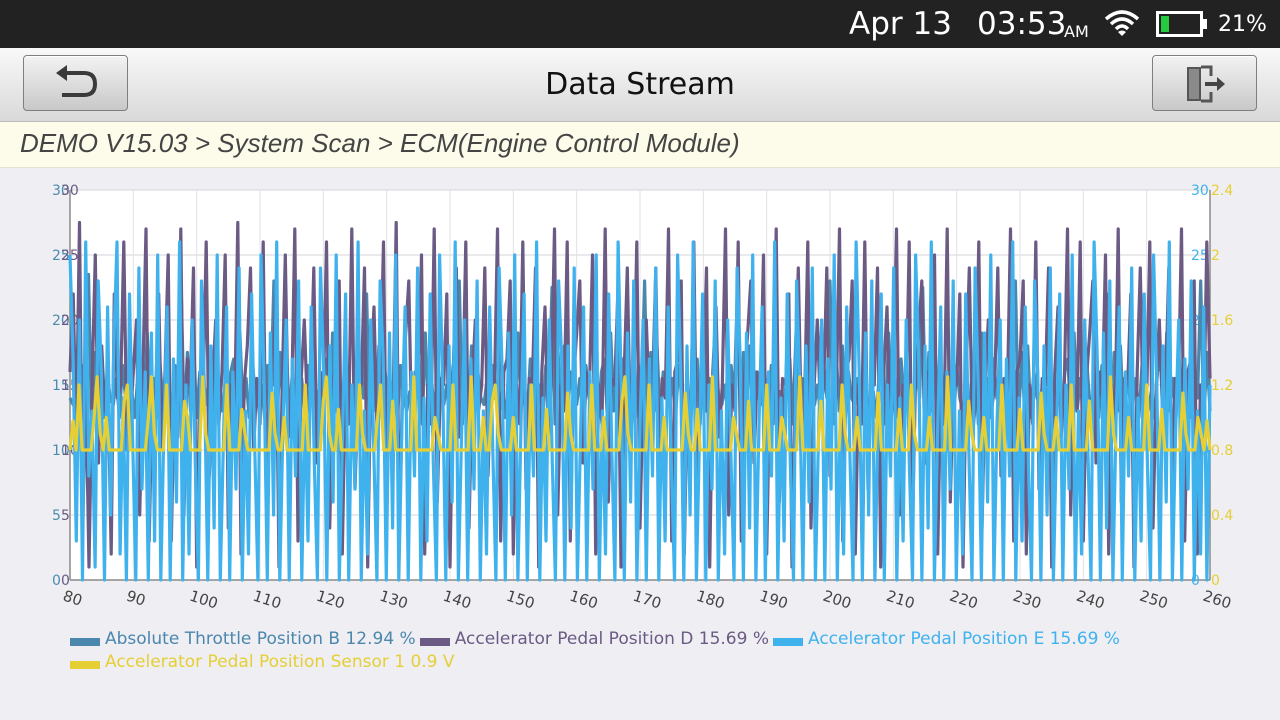  Describe the element at coordinates (1027, 600) in the screenshot. I see `x-tick-label: 230` at that location.